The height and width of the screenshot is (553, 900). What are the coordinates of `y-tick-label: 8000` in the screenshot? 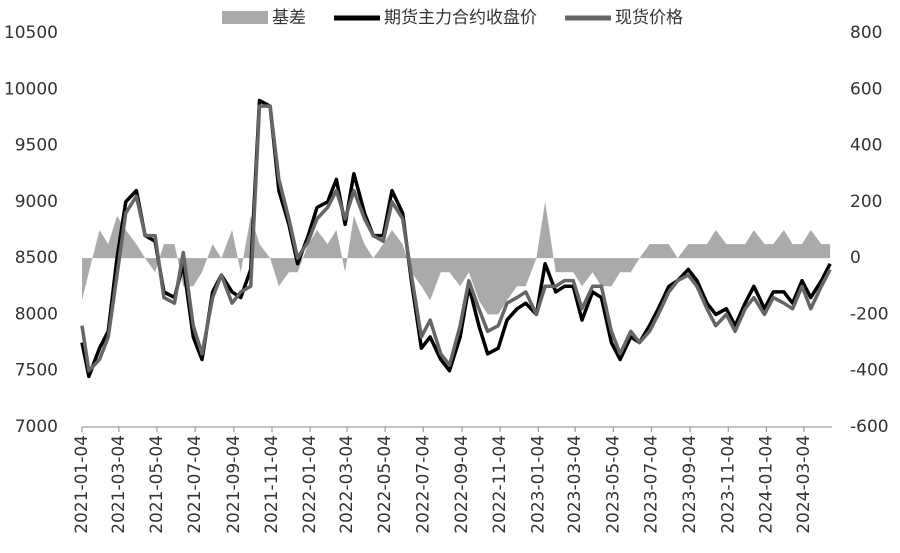 It's located at (36, 314).